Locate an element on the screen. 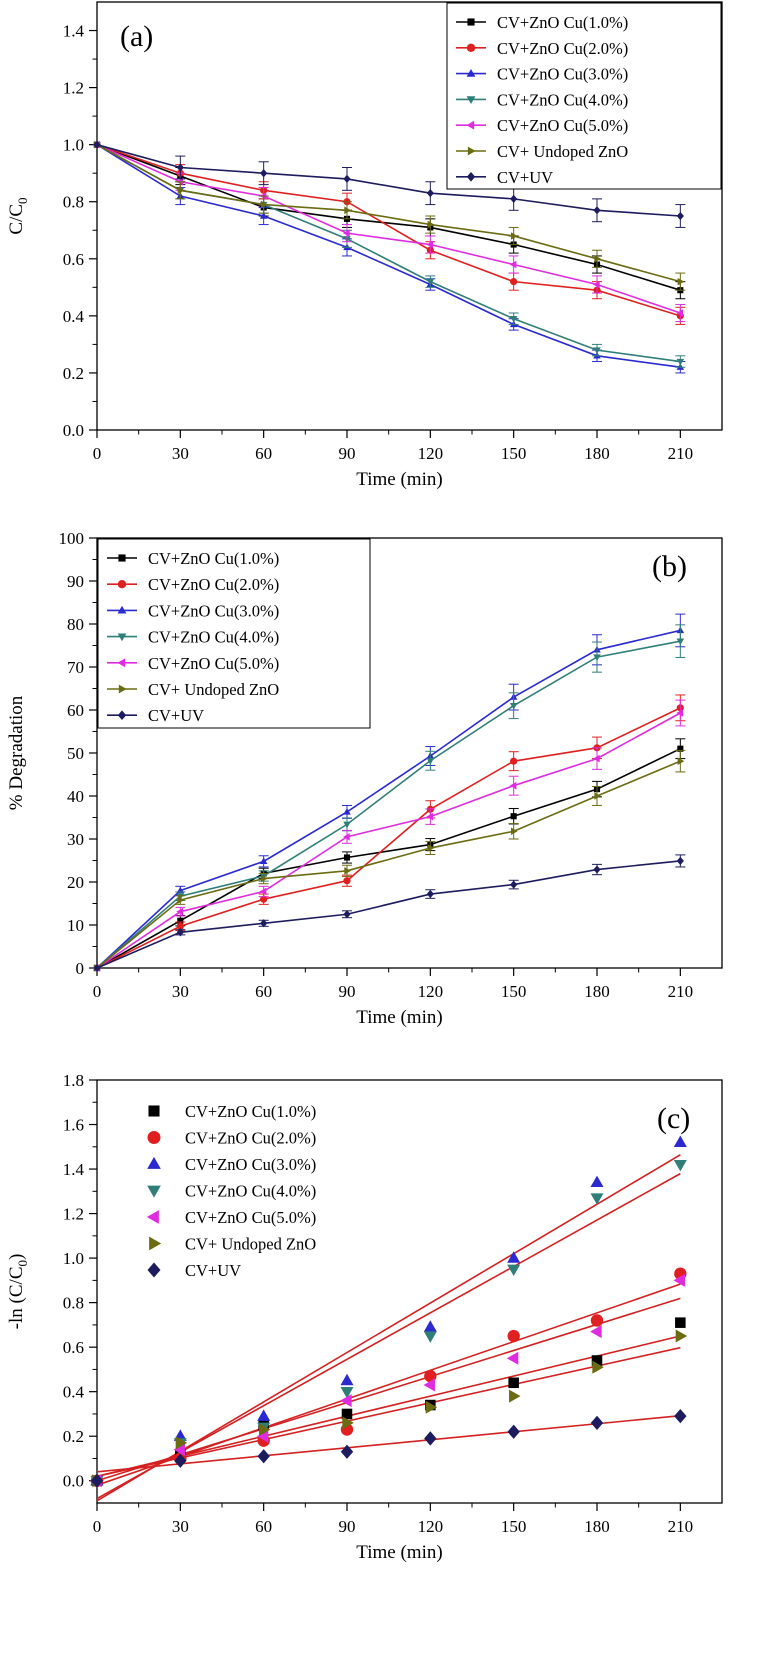  y-tick-label: 100 is located at coordinates (72, 538).